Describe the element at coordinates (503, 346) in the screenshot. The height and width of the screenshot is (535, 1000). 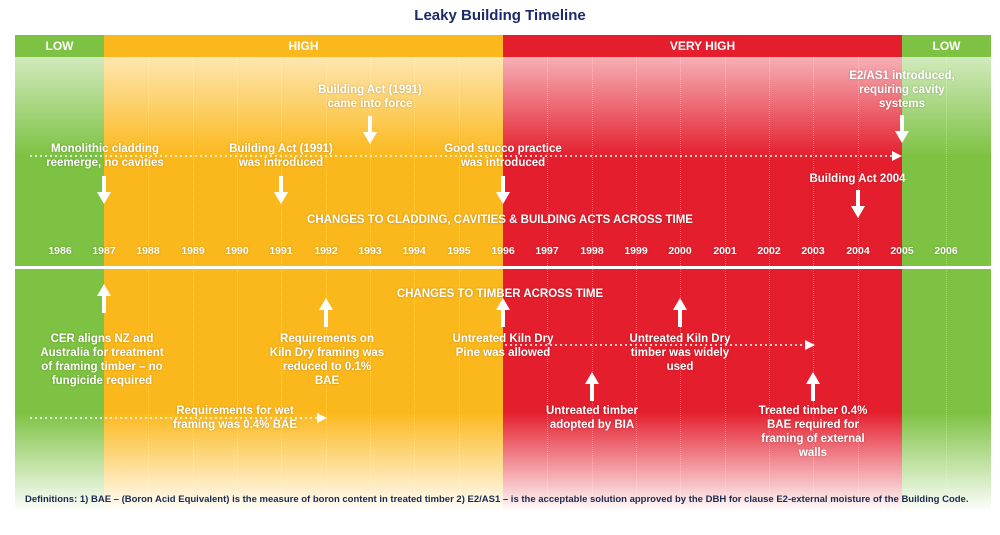
I see `timber-event-kiln-dry-pine: Untreated Kiln Dry Pine was allowed` at that location.